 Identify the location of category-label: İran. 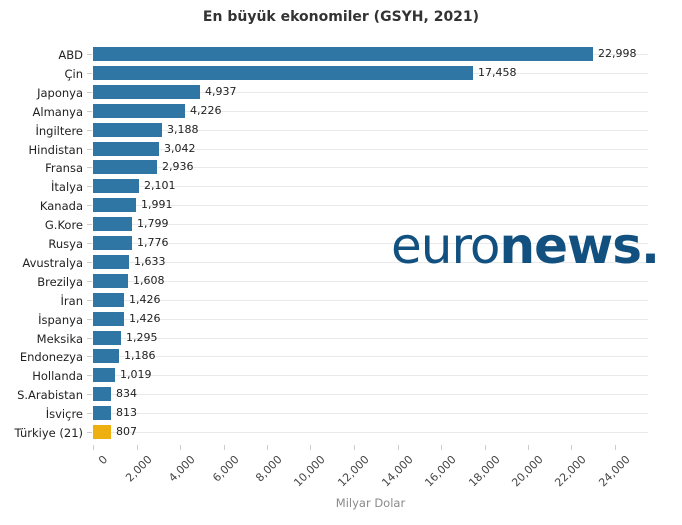
(71, 300).